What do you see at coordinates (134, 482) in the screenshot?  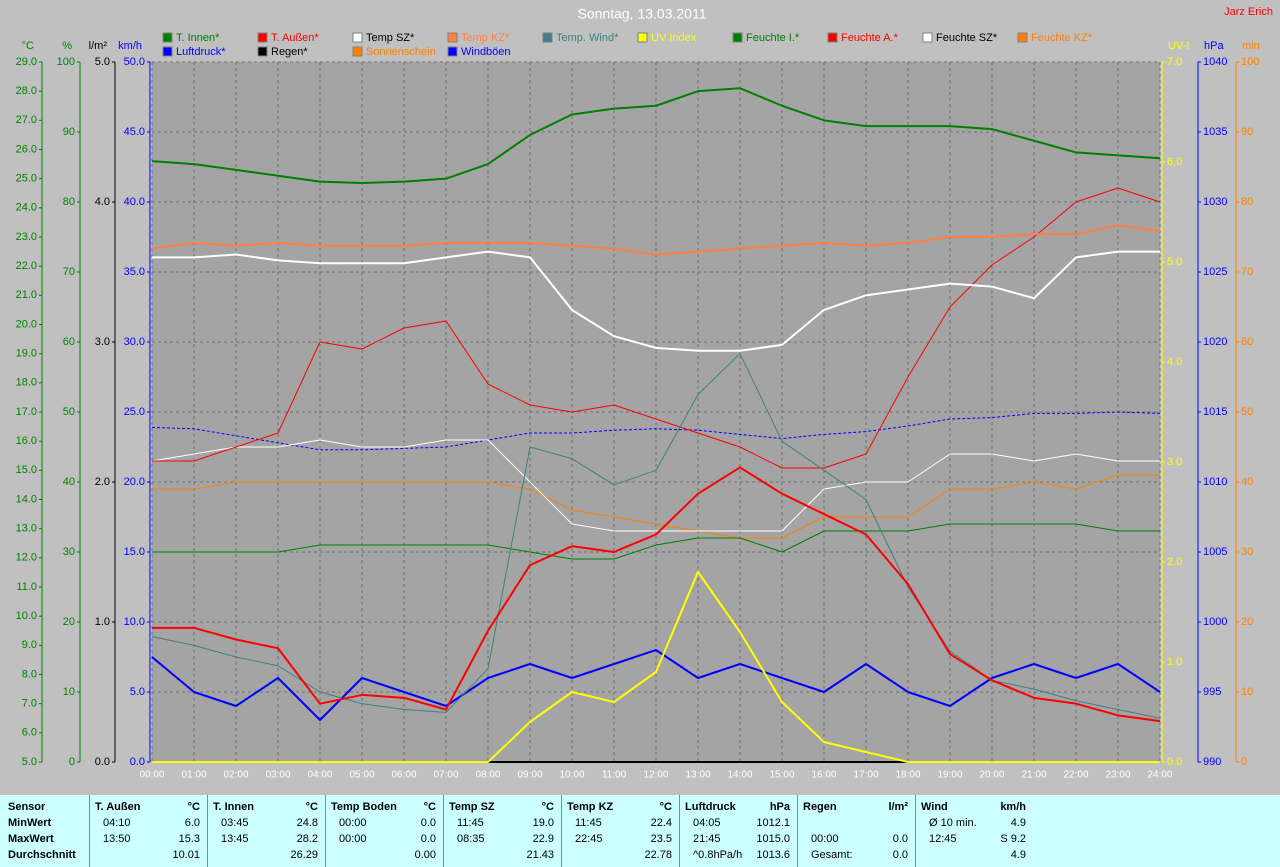 I see `y-tick-label: 20.0` at bounding box center [134, 482].